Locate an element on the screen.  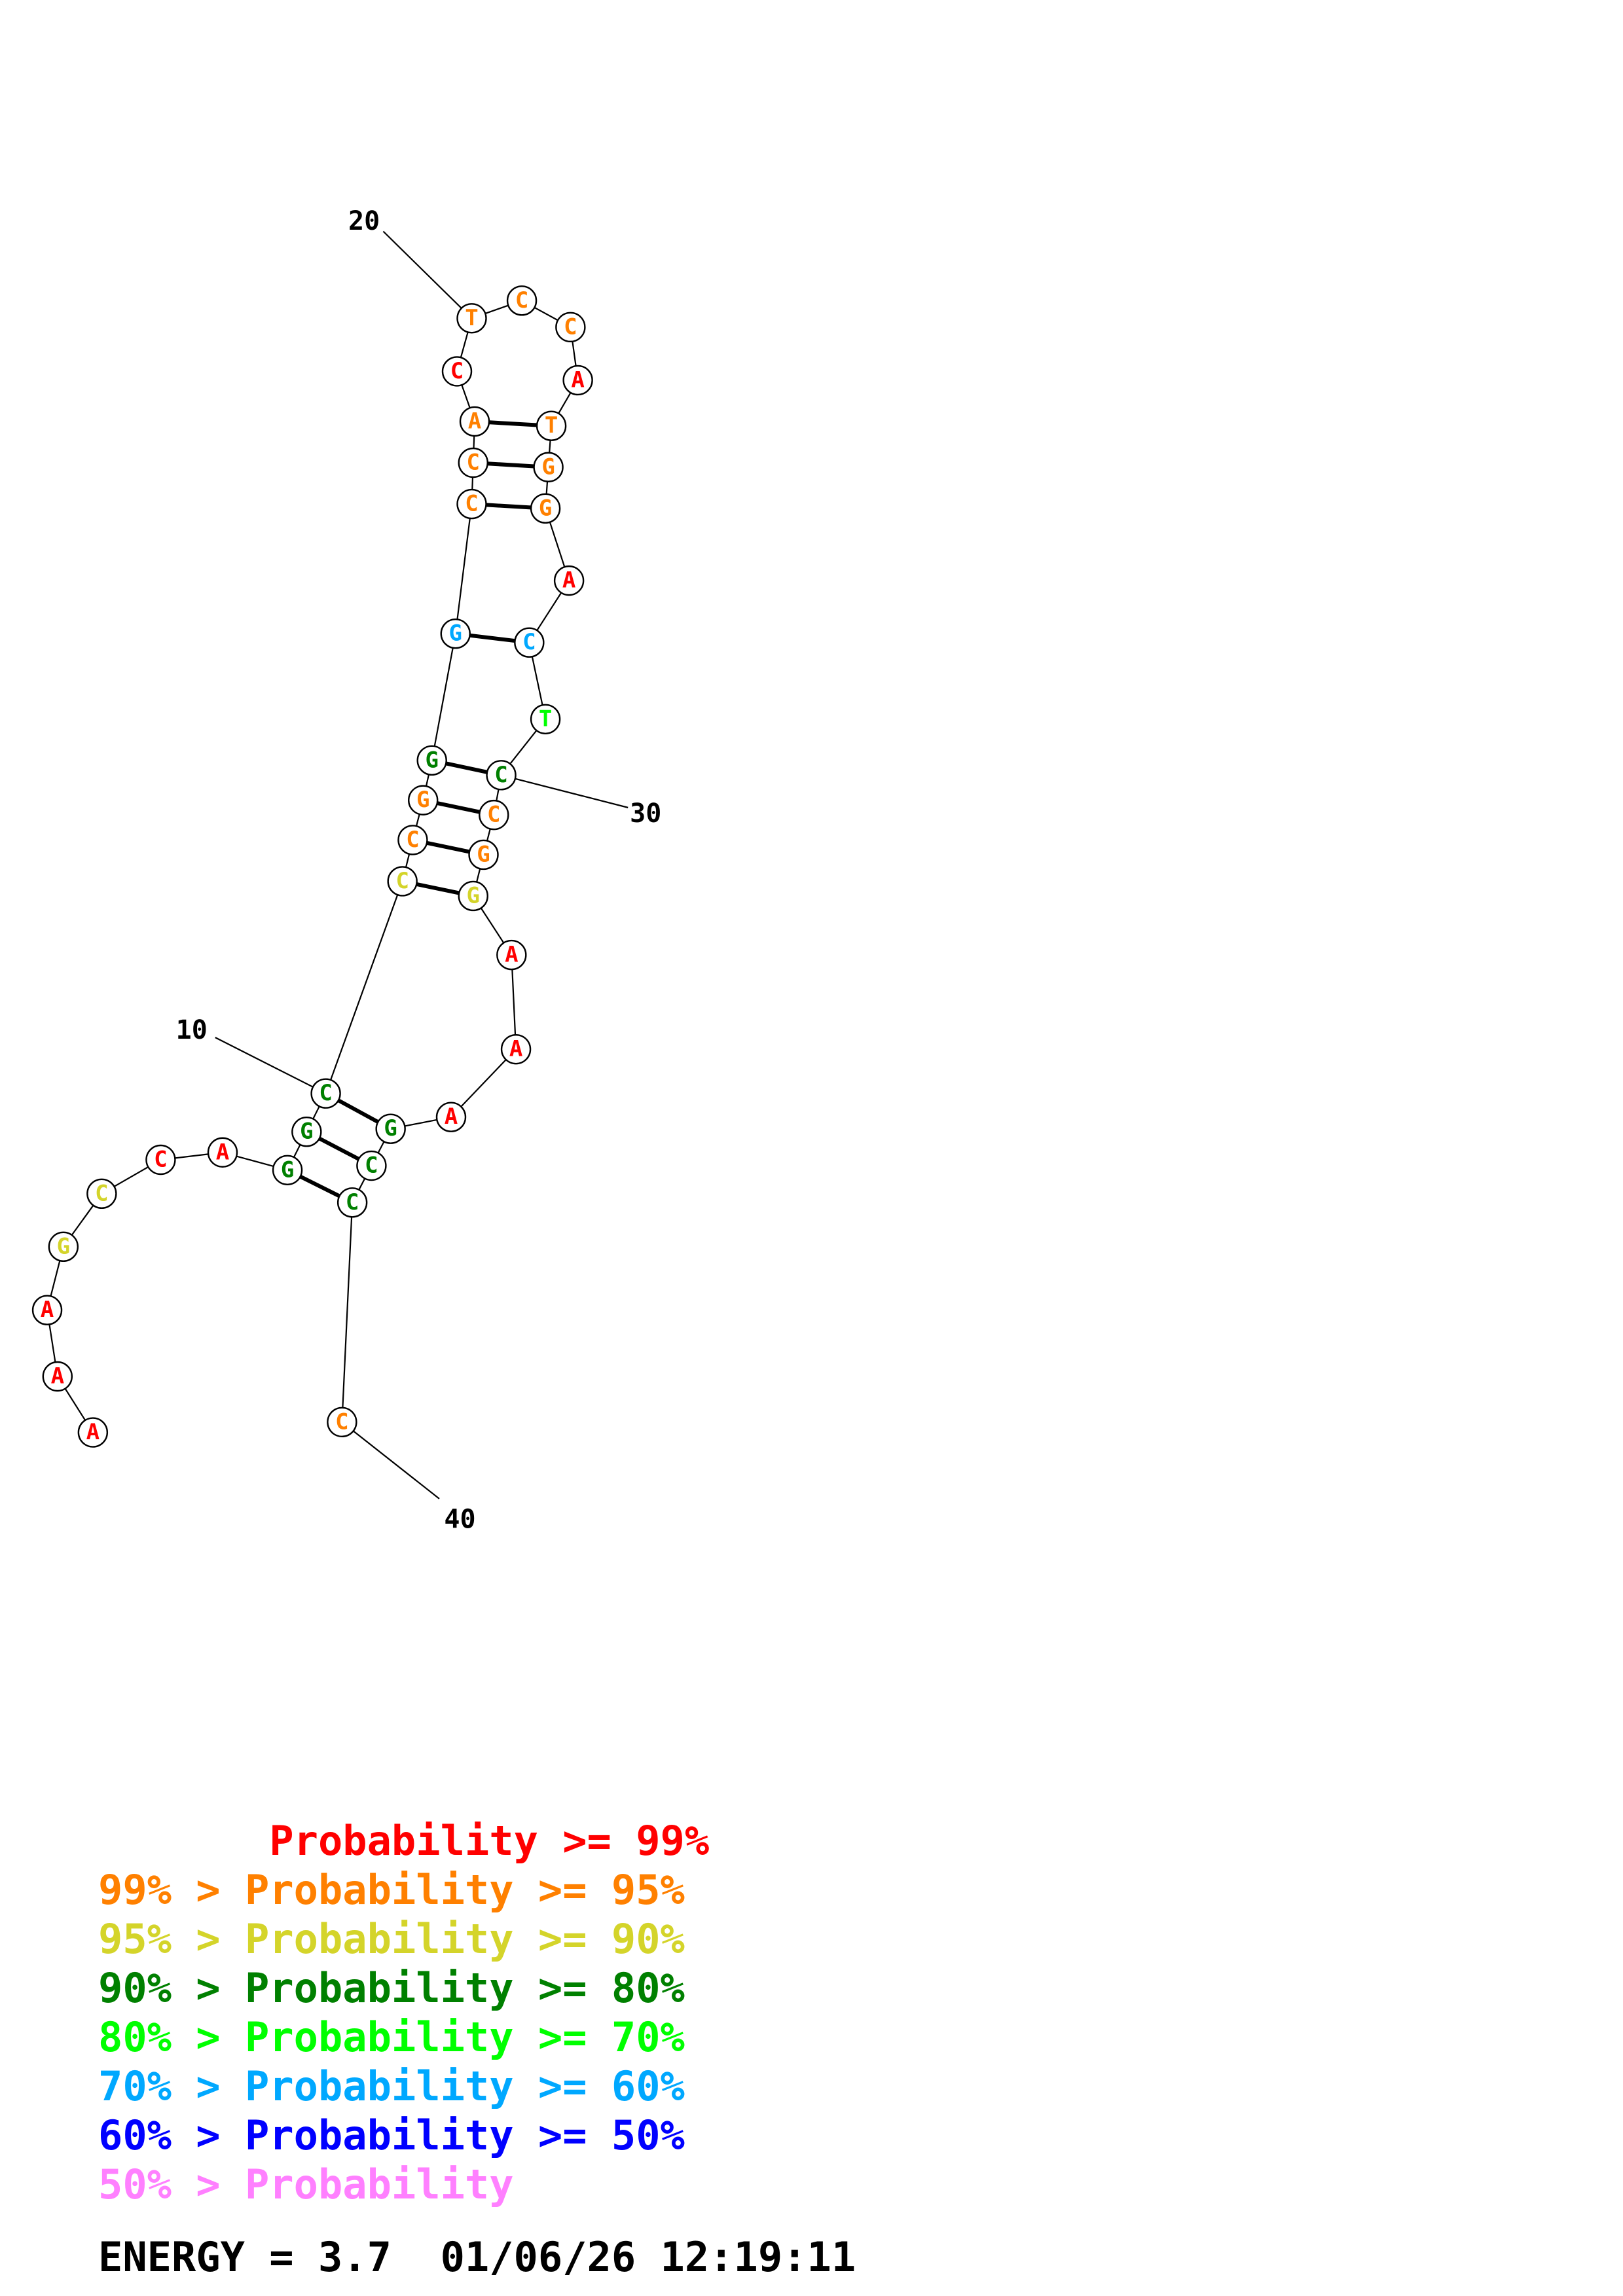
legend-prefix: 70% > is located at coordinates (171, 2086).